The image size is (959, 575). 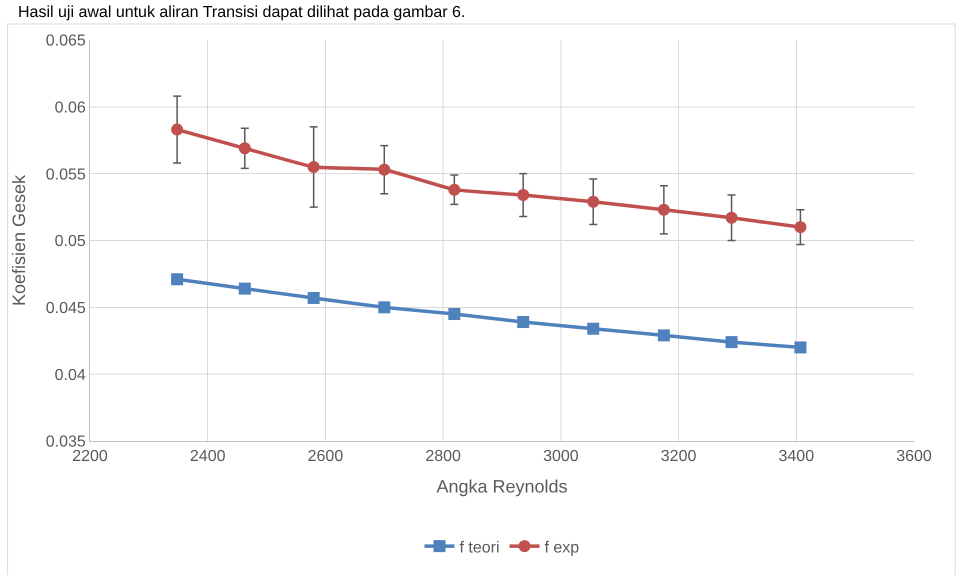 What do you see at coordinates (502, 486) in the screenshot?
I see `x-axis-title: Angka Reynolds` at bounding box center [502, 486].